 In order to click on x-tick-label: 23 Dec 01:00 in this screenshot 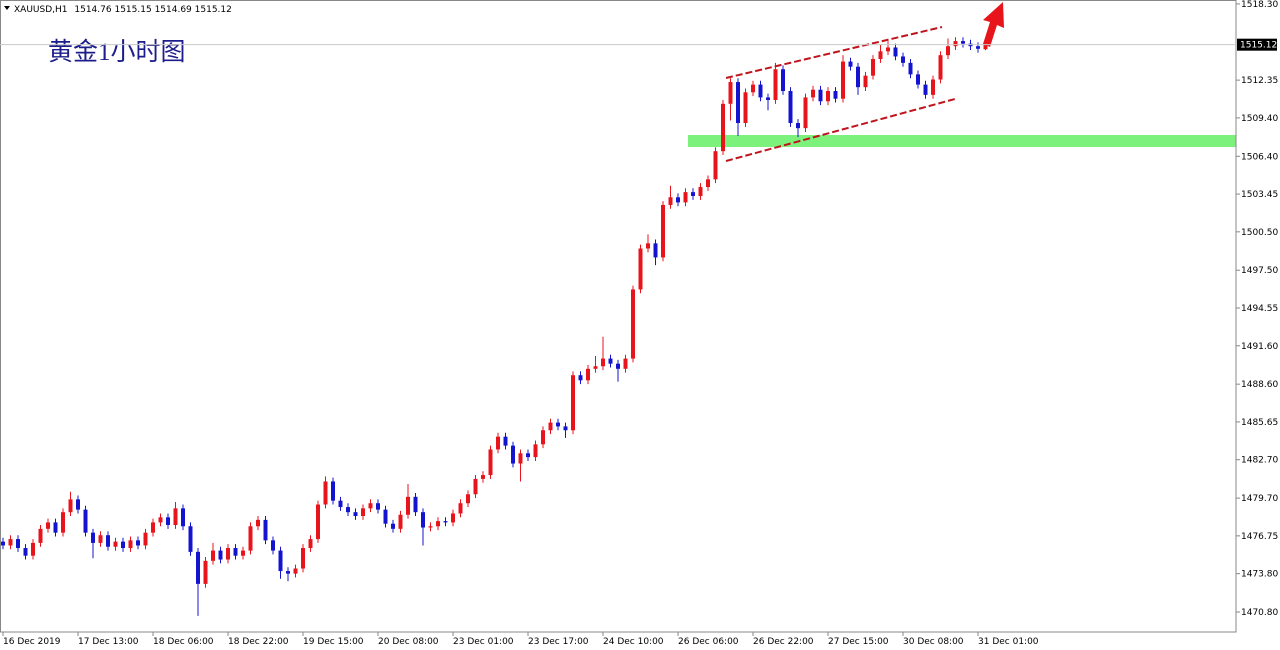, I will do `click(483, 642)`.